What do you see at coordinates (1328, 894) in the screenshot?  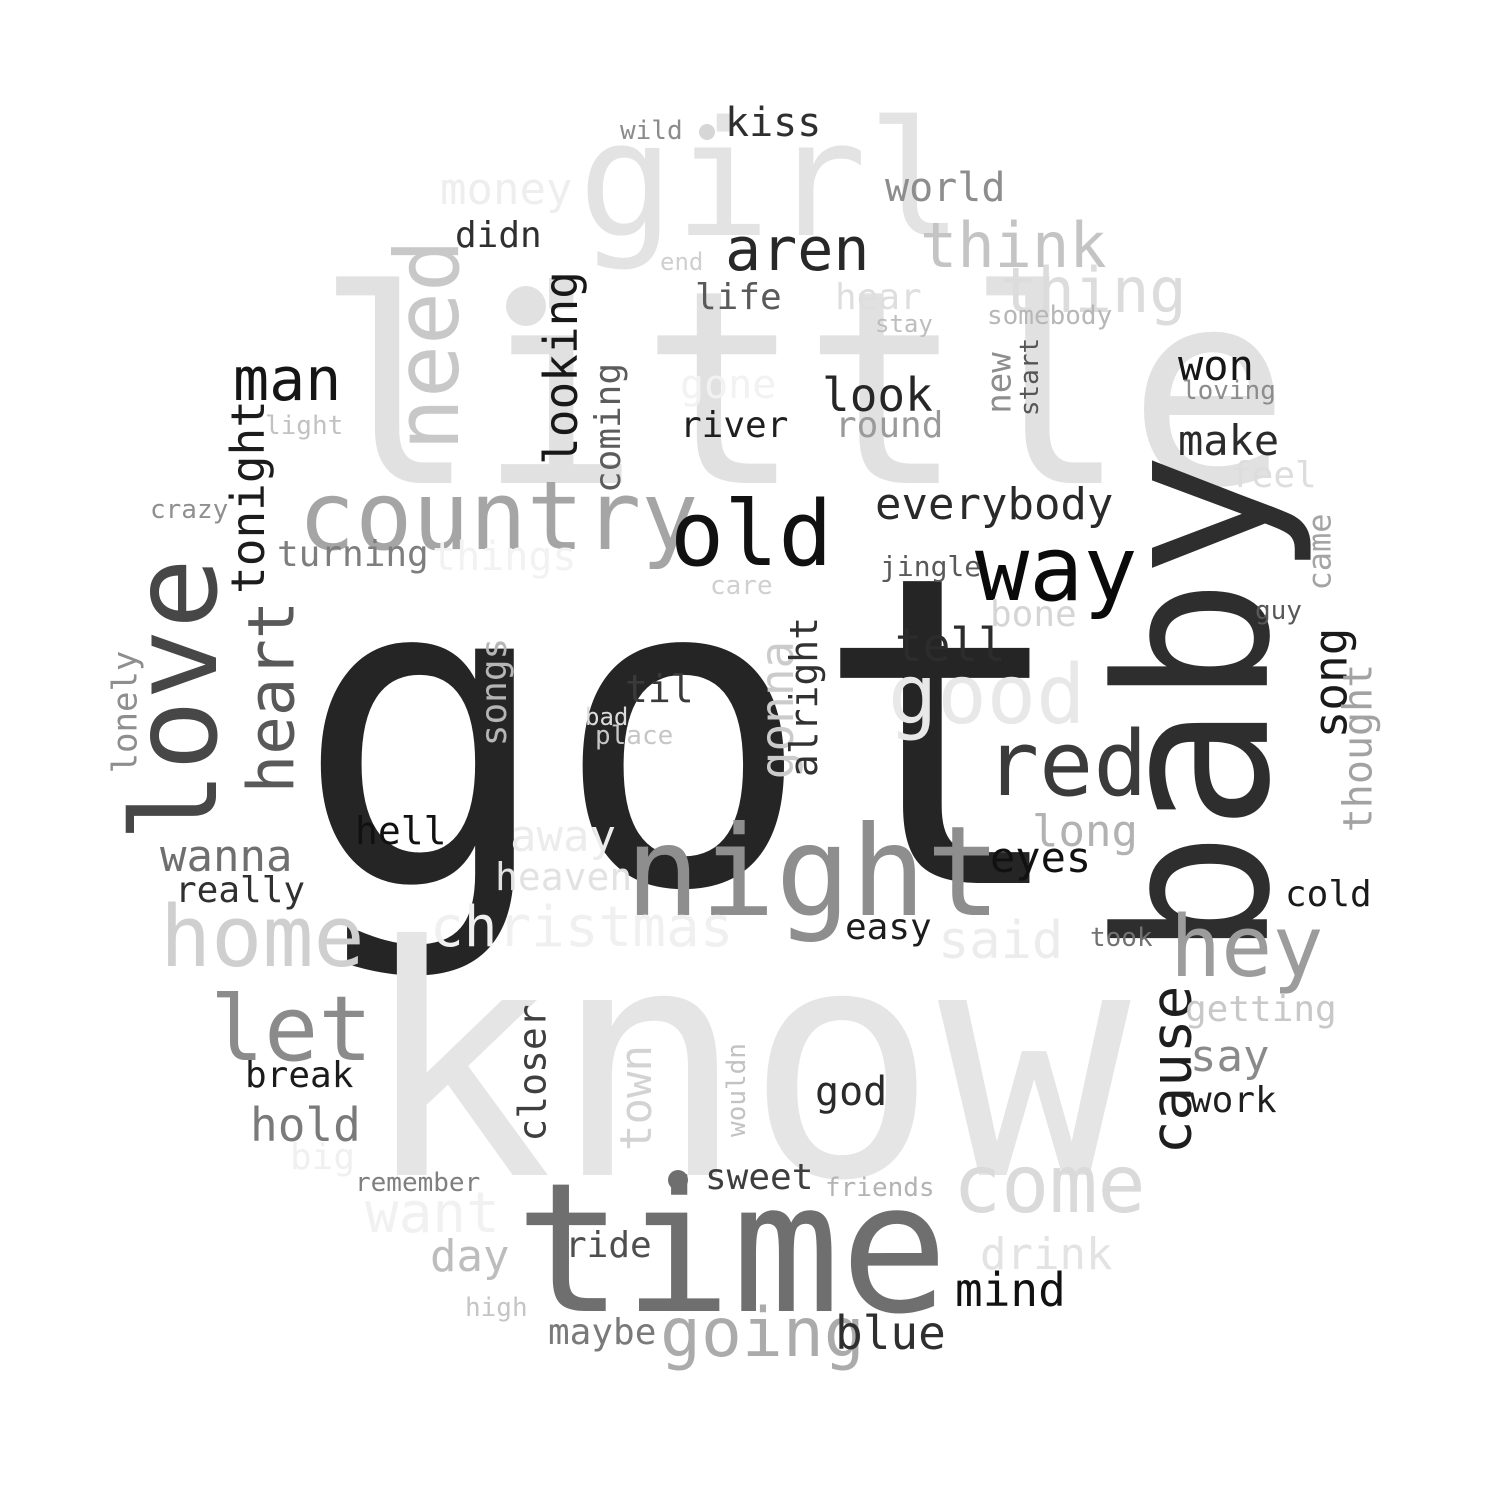 I see `word-cold: cold` at bounding box center [1328, 894].